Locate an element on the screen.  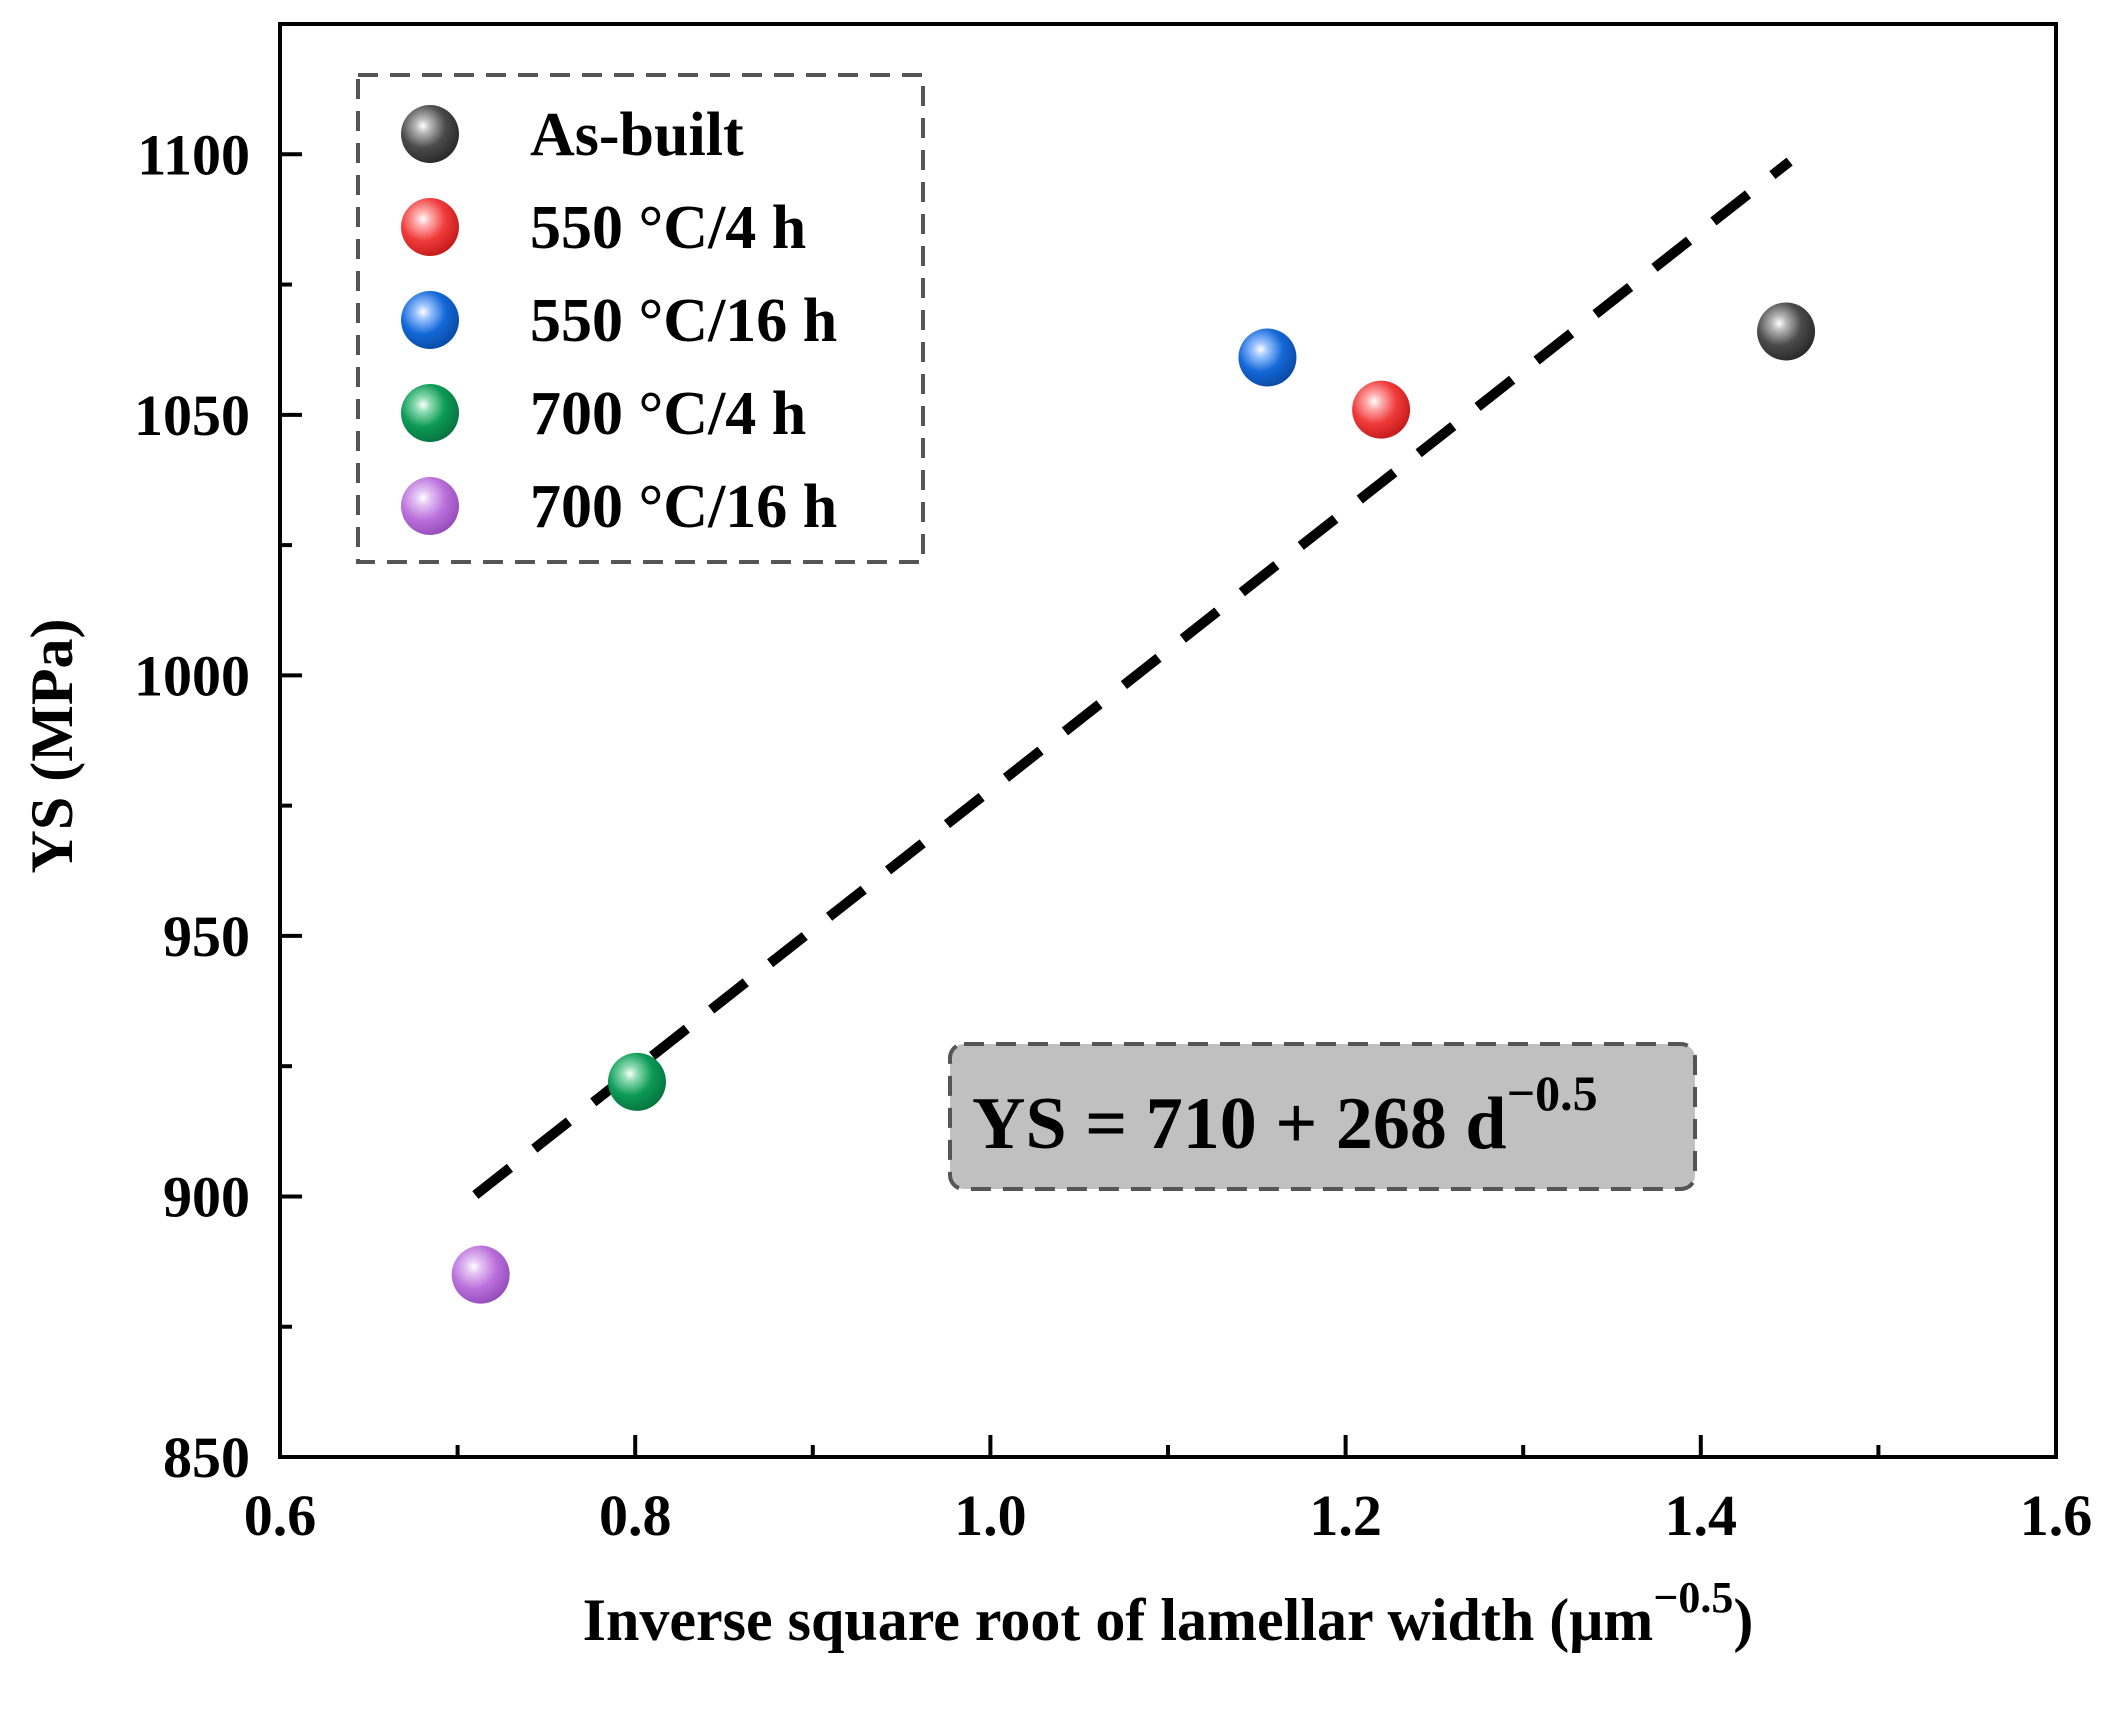
legend-marker-550c-4h is located at coordinates (430, 227).